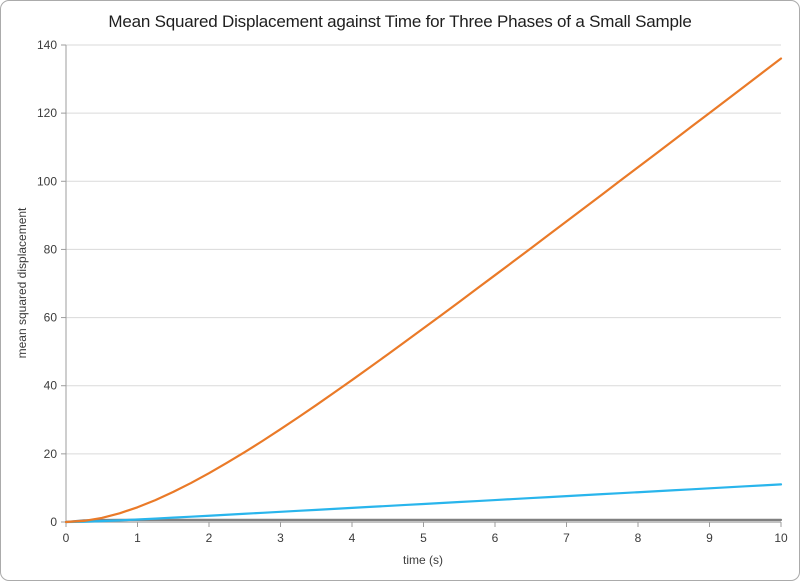  What do you see at coordinates (709, 538) in the screenshot?
I see `x-tick-label: 9` at bounding box center [709, 538].